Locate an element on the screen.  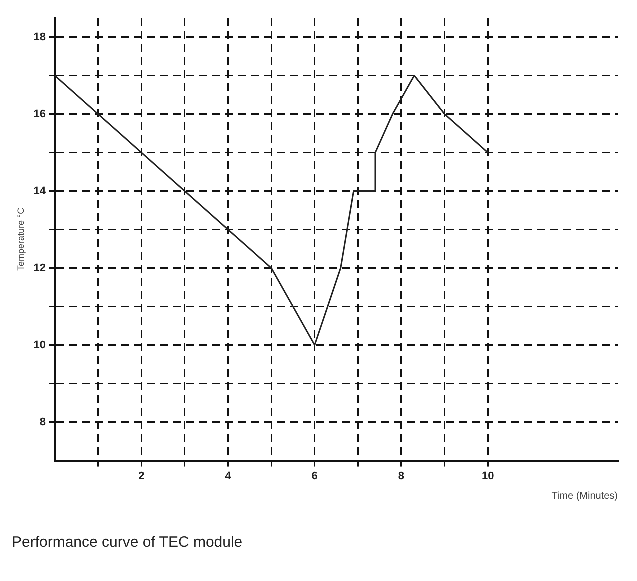
x-tick-label: 6 is located at coordinates (315, 476).